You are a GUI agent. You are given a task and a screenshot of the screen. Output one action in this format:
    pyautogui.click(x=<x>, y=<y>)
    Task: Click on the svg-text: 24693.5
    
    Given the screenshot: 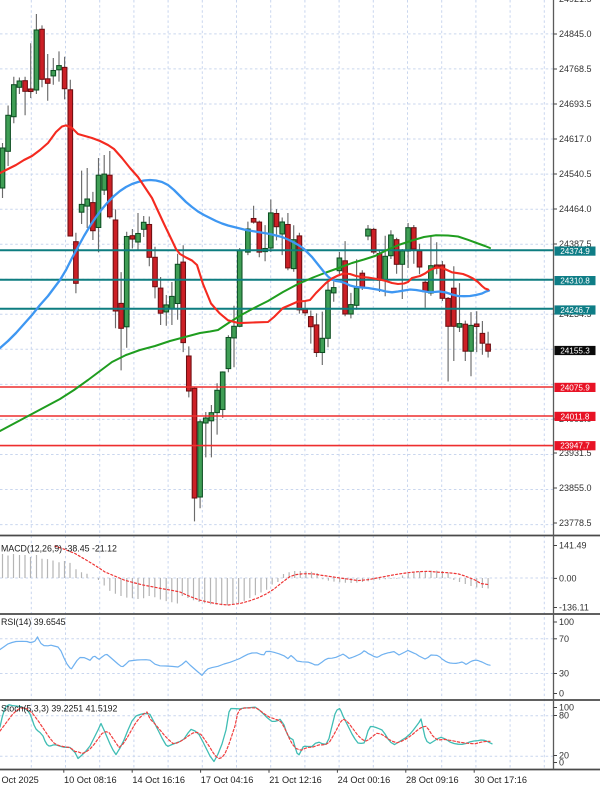 What is the action you would take?
    pyautogui.click(x=575, y=104)
    